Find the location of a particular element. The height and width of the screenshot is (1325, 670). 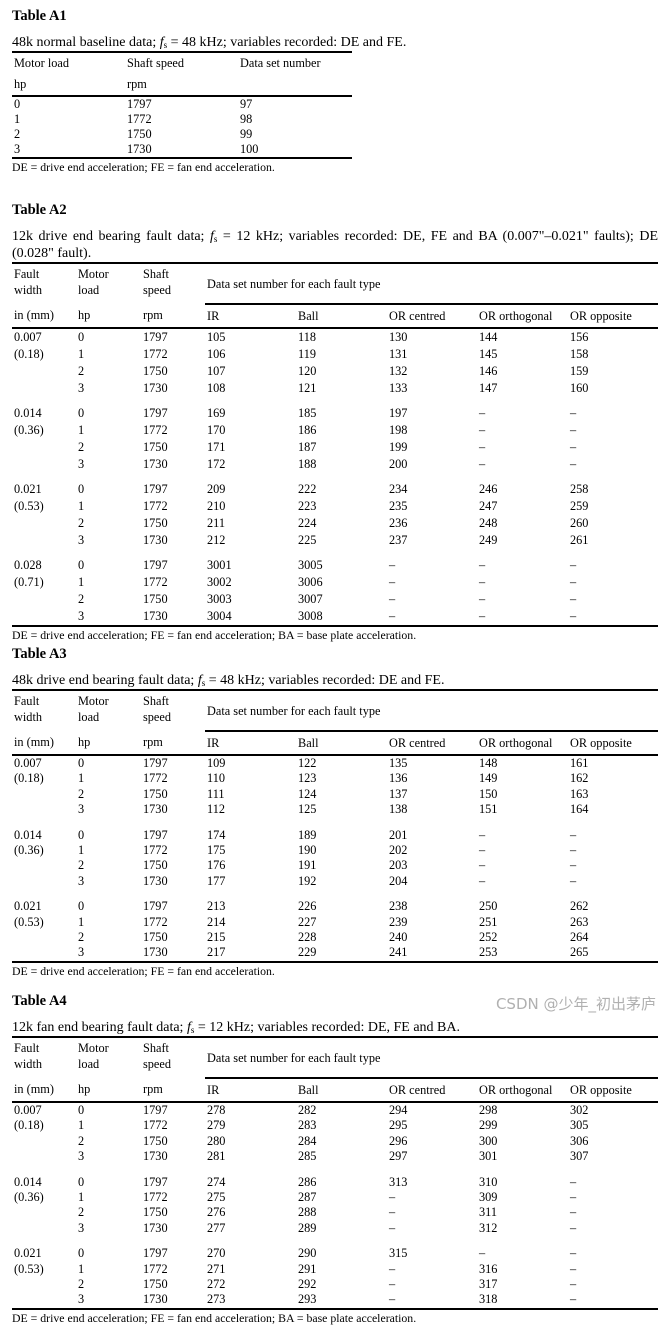

table-row: 0.021 0 1797 213 226 238 250 262 is located at coordinates (335, 901).